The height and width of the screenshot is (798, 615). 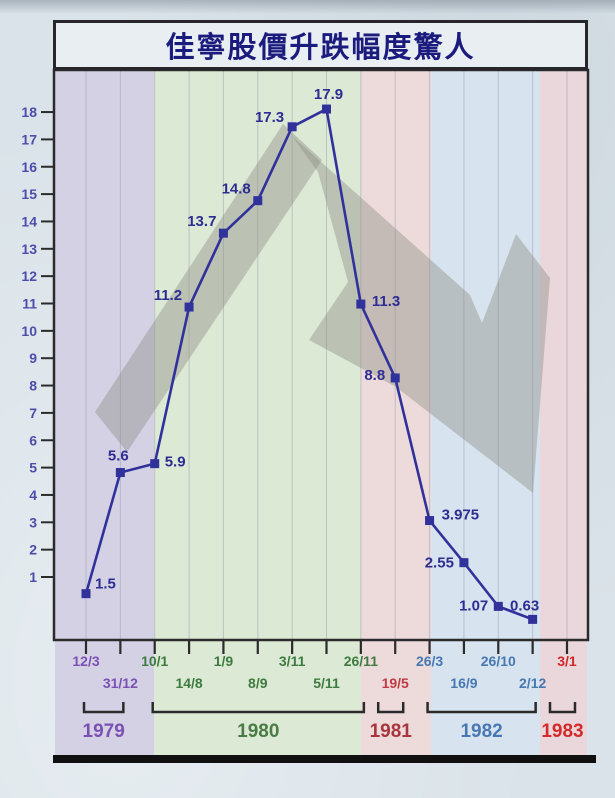 I want to click on data-point-label: 13.7, so click(x=201, y=221).